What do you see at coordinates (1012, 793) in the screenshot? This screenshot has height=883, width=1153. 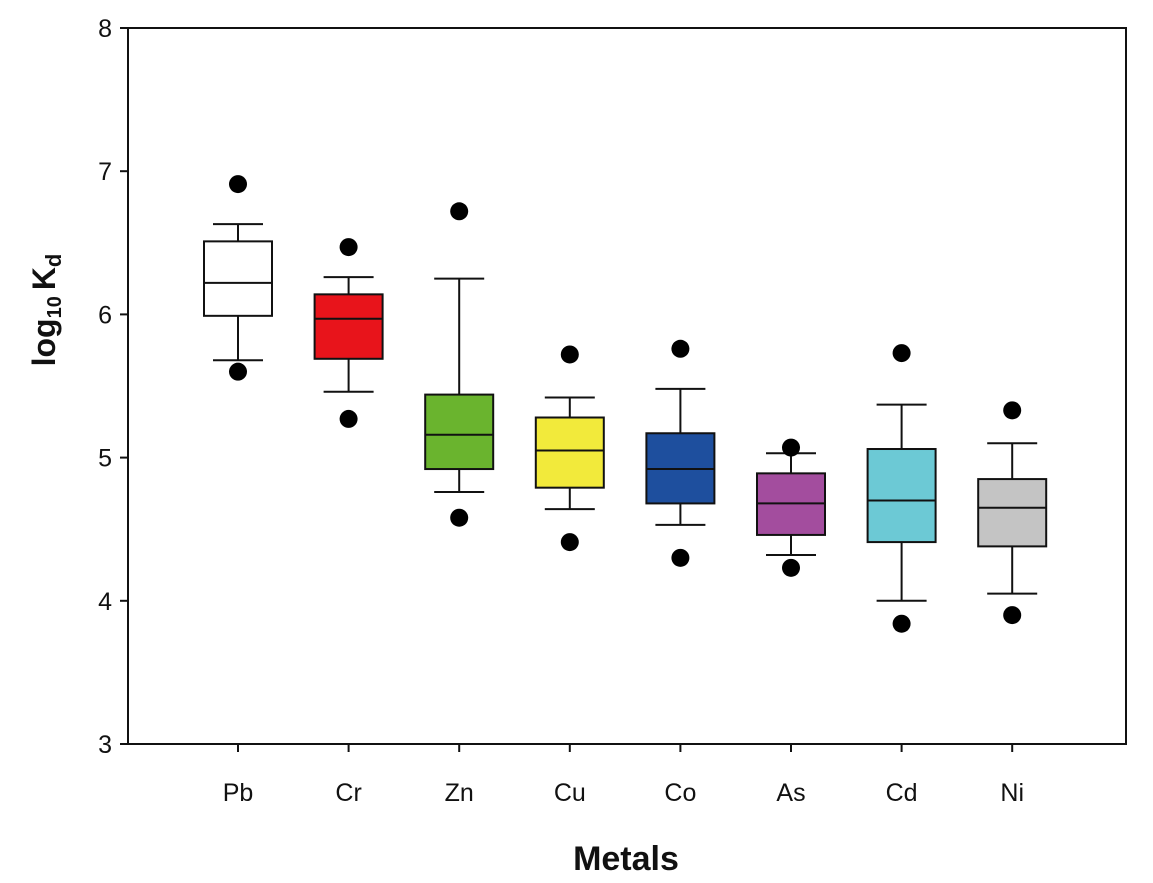 I see `x-tick-label: Ni` at bounding box center [1012, 793].